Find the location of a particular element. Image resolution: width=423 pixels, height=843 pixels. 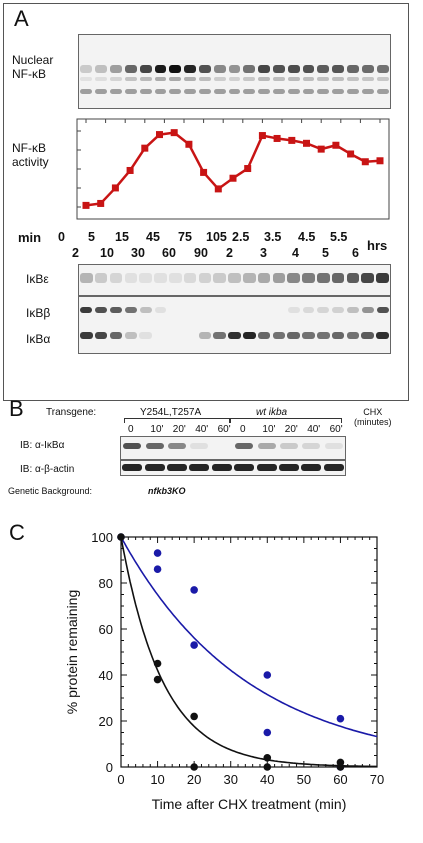

time-tick-bottom: 5 is located at coordinates (325, 253).